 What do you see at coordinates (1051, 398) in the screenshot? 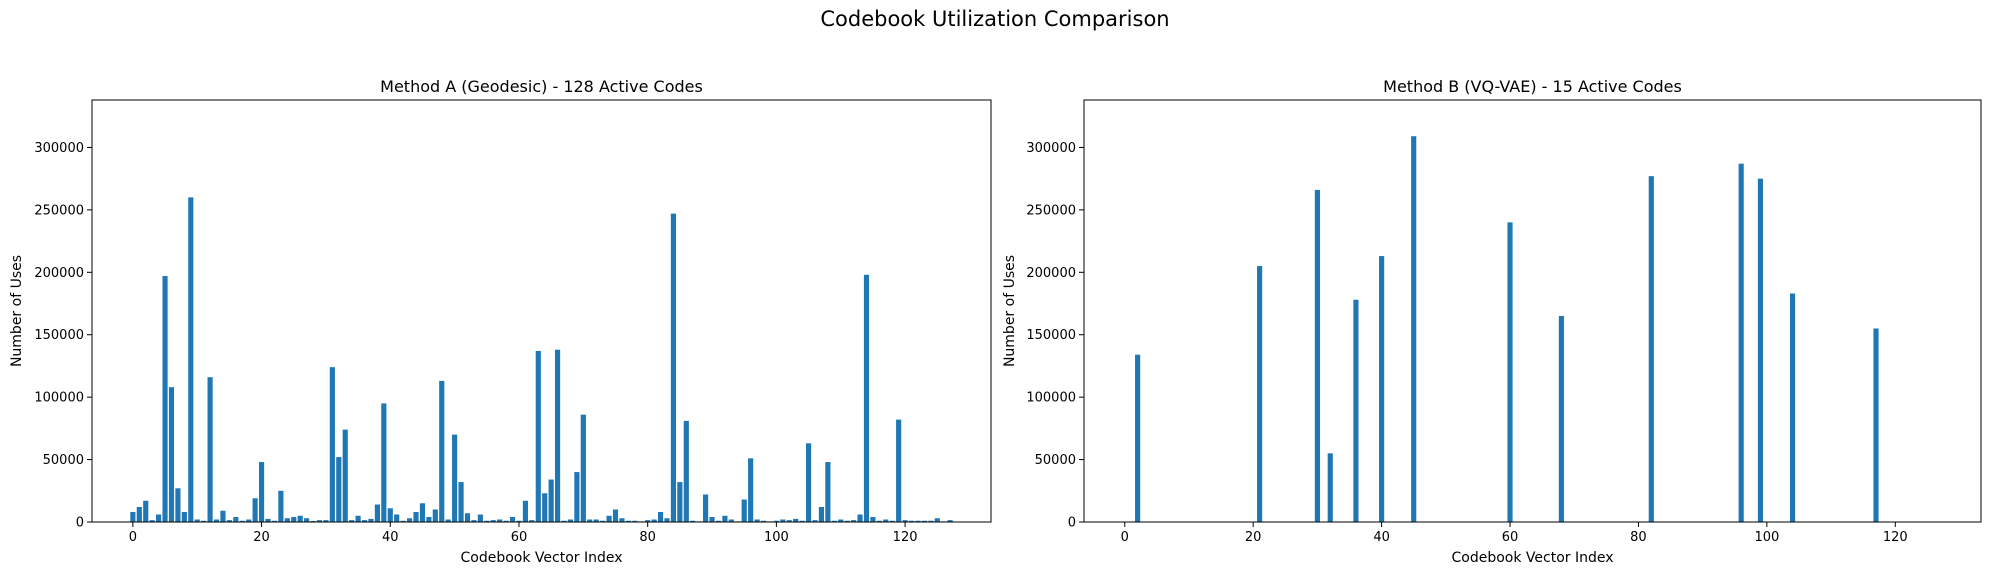
I see `y-tick-label: 100000` at bounding box center [1051, 398].